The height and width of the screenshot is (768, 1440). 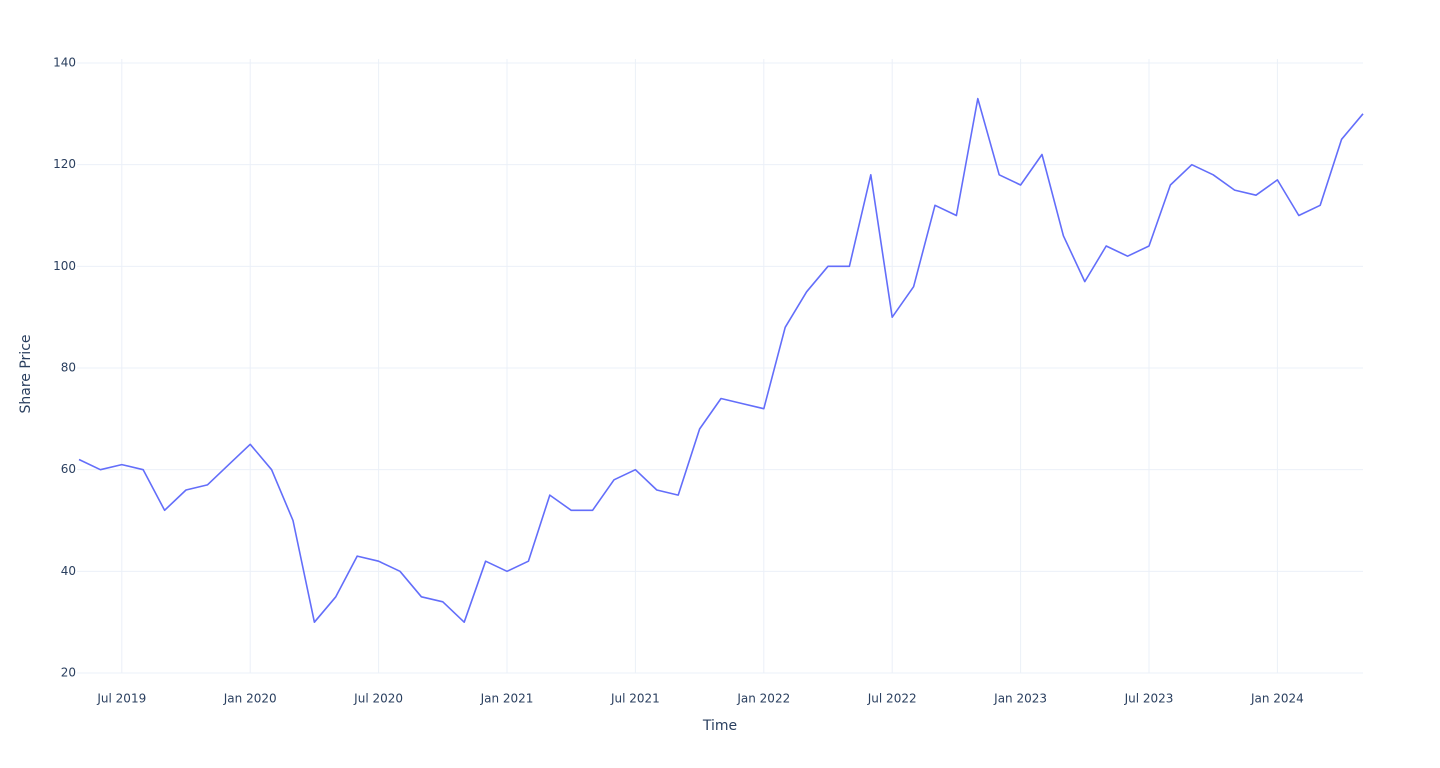 I want to click on x-tick-label: Jul 2019, so click(x=121, y=699).